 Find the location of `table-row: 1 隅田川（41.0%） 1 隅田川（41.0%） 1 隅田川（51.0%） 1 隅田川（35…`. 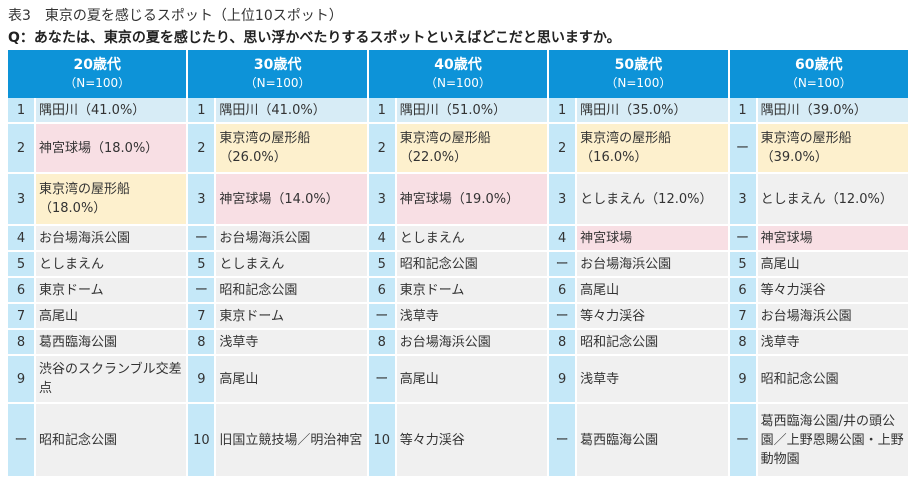

table-row: 1 隅田川（41.0%） 1 隅田川（41.0%） 1 隅田川（51.0%） 1 隅田川（35… is located at coordinates (458, 111).